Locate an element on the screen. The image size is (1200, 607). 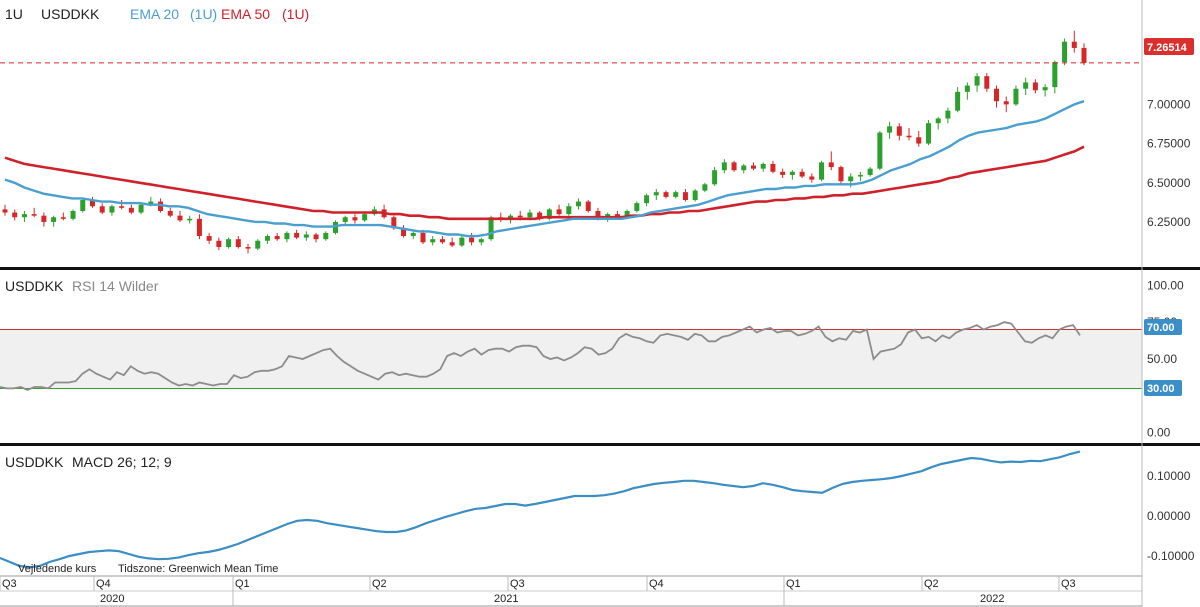
panel-divider is located at coordinates (600, 268).